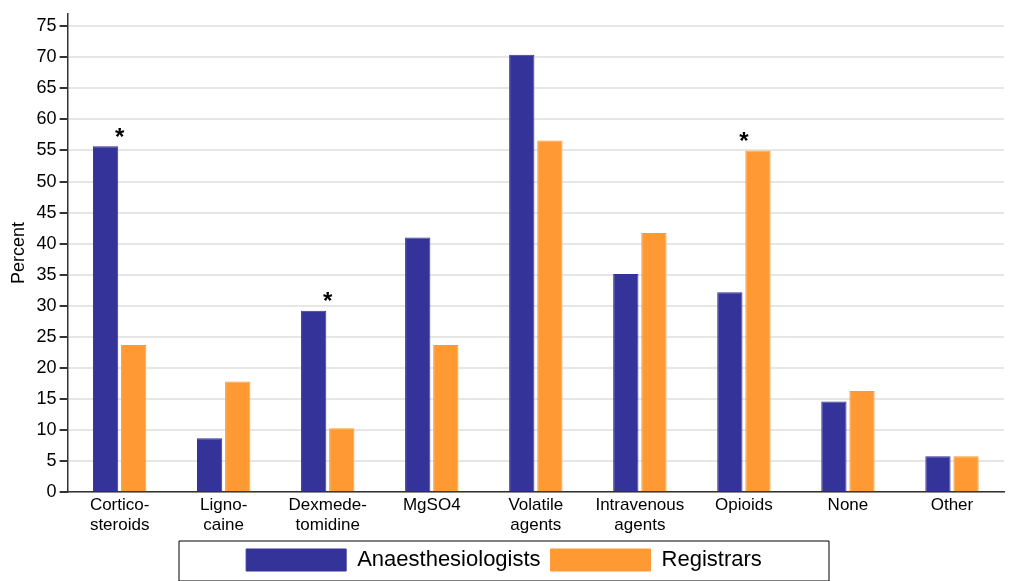 This screenshot has width=1014, height=581. Describe the element at coordinates (327, 515) in the screenshot. I see `x-tick-label: Dexmede- tomidine` at that location.